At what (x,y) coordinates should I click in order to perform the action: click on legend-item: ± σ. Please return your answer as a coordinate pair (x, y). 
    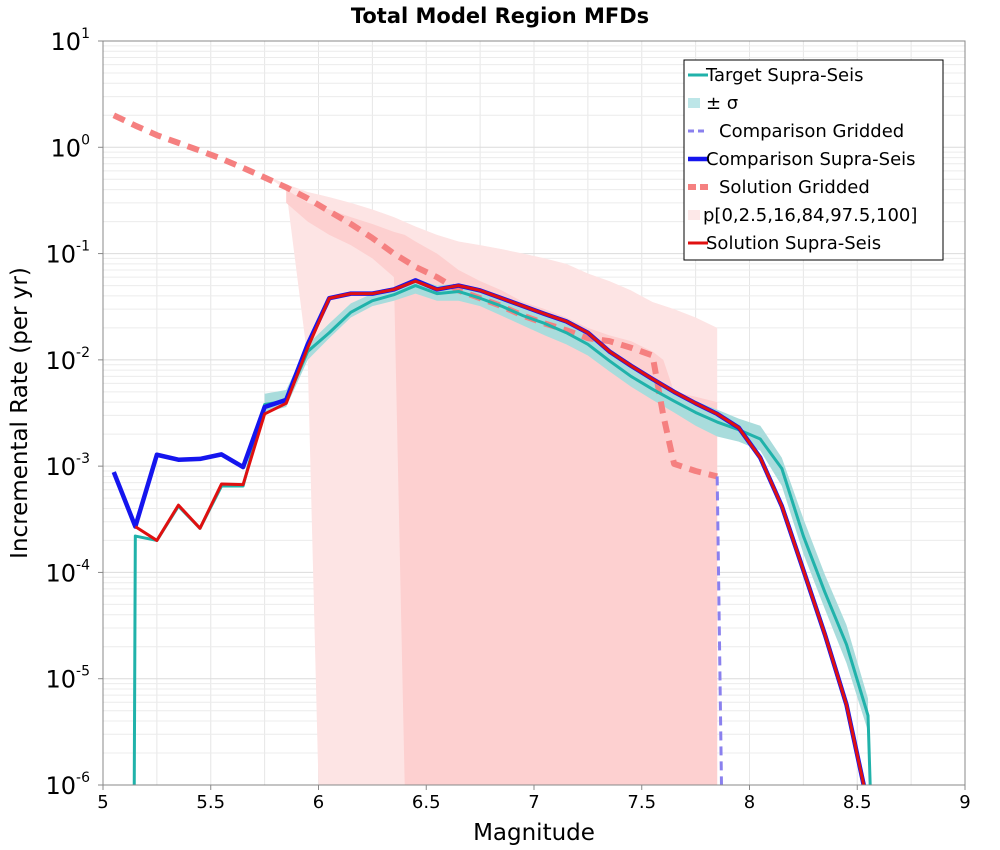
    Looking at the image, I should click on (713, 103).